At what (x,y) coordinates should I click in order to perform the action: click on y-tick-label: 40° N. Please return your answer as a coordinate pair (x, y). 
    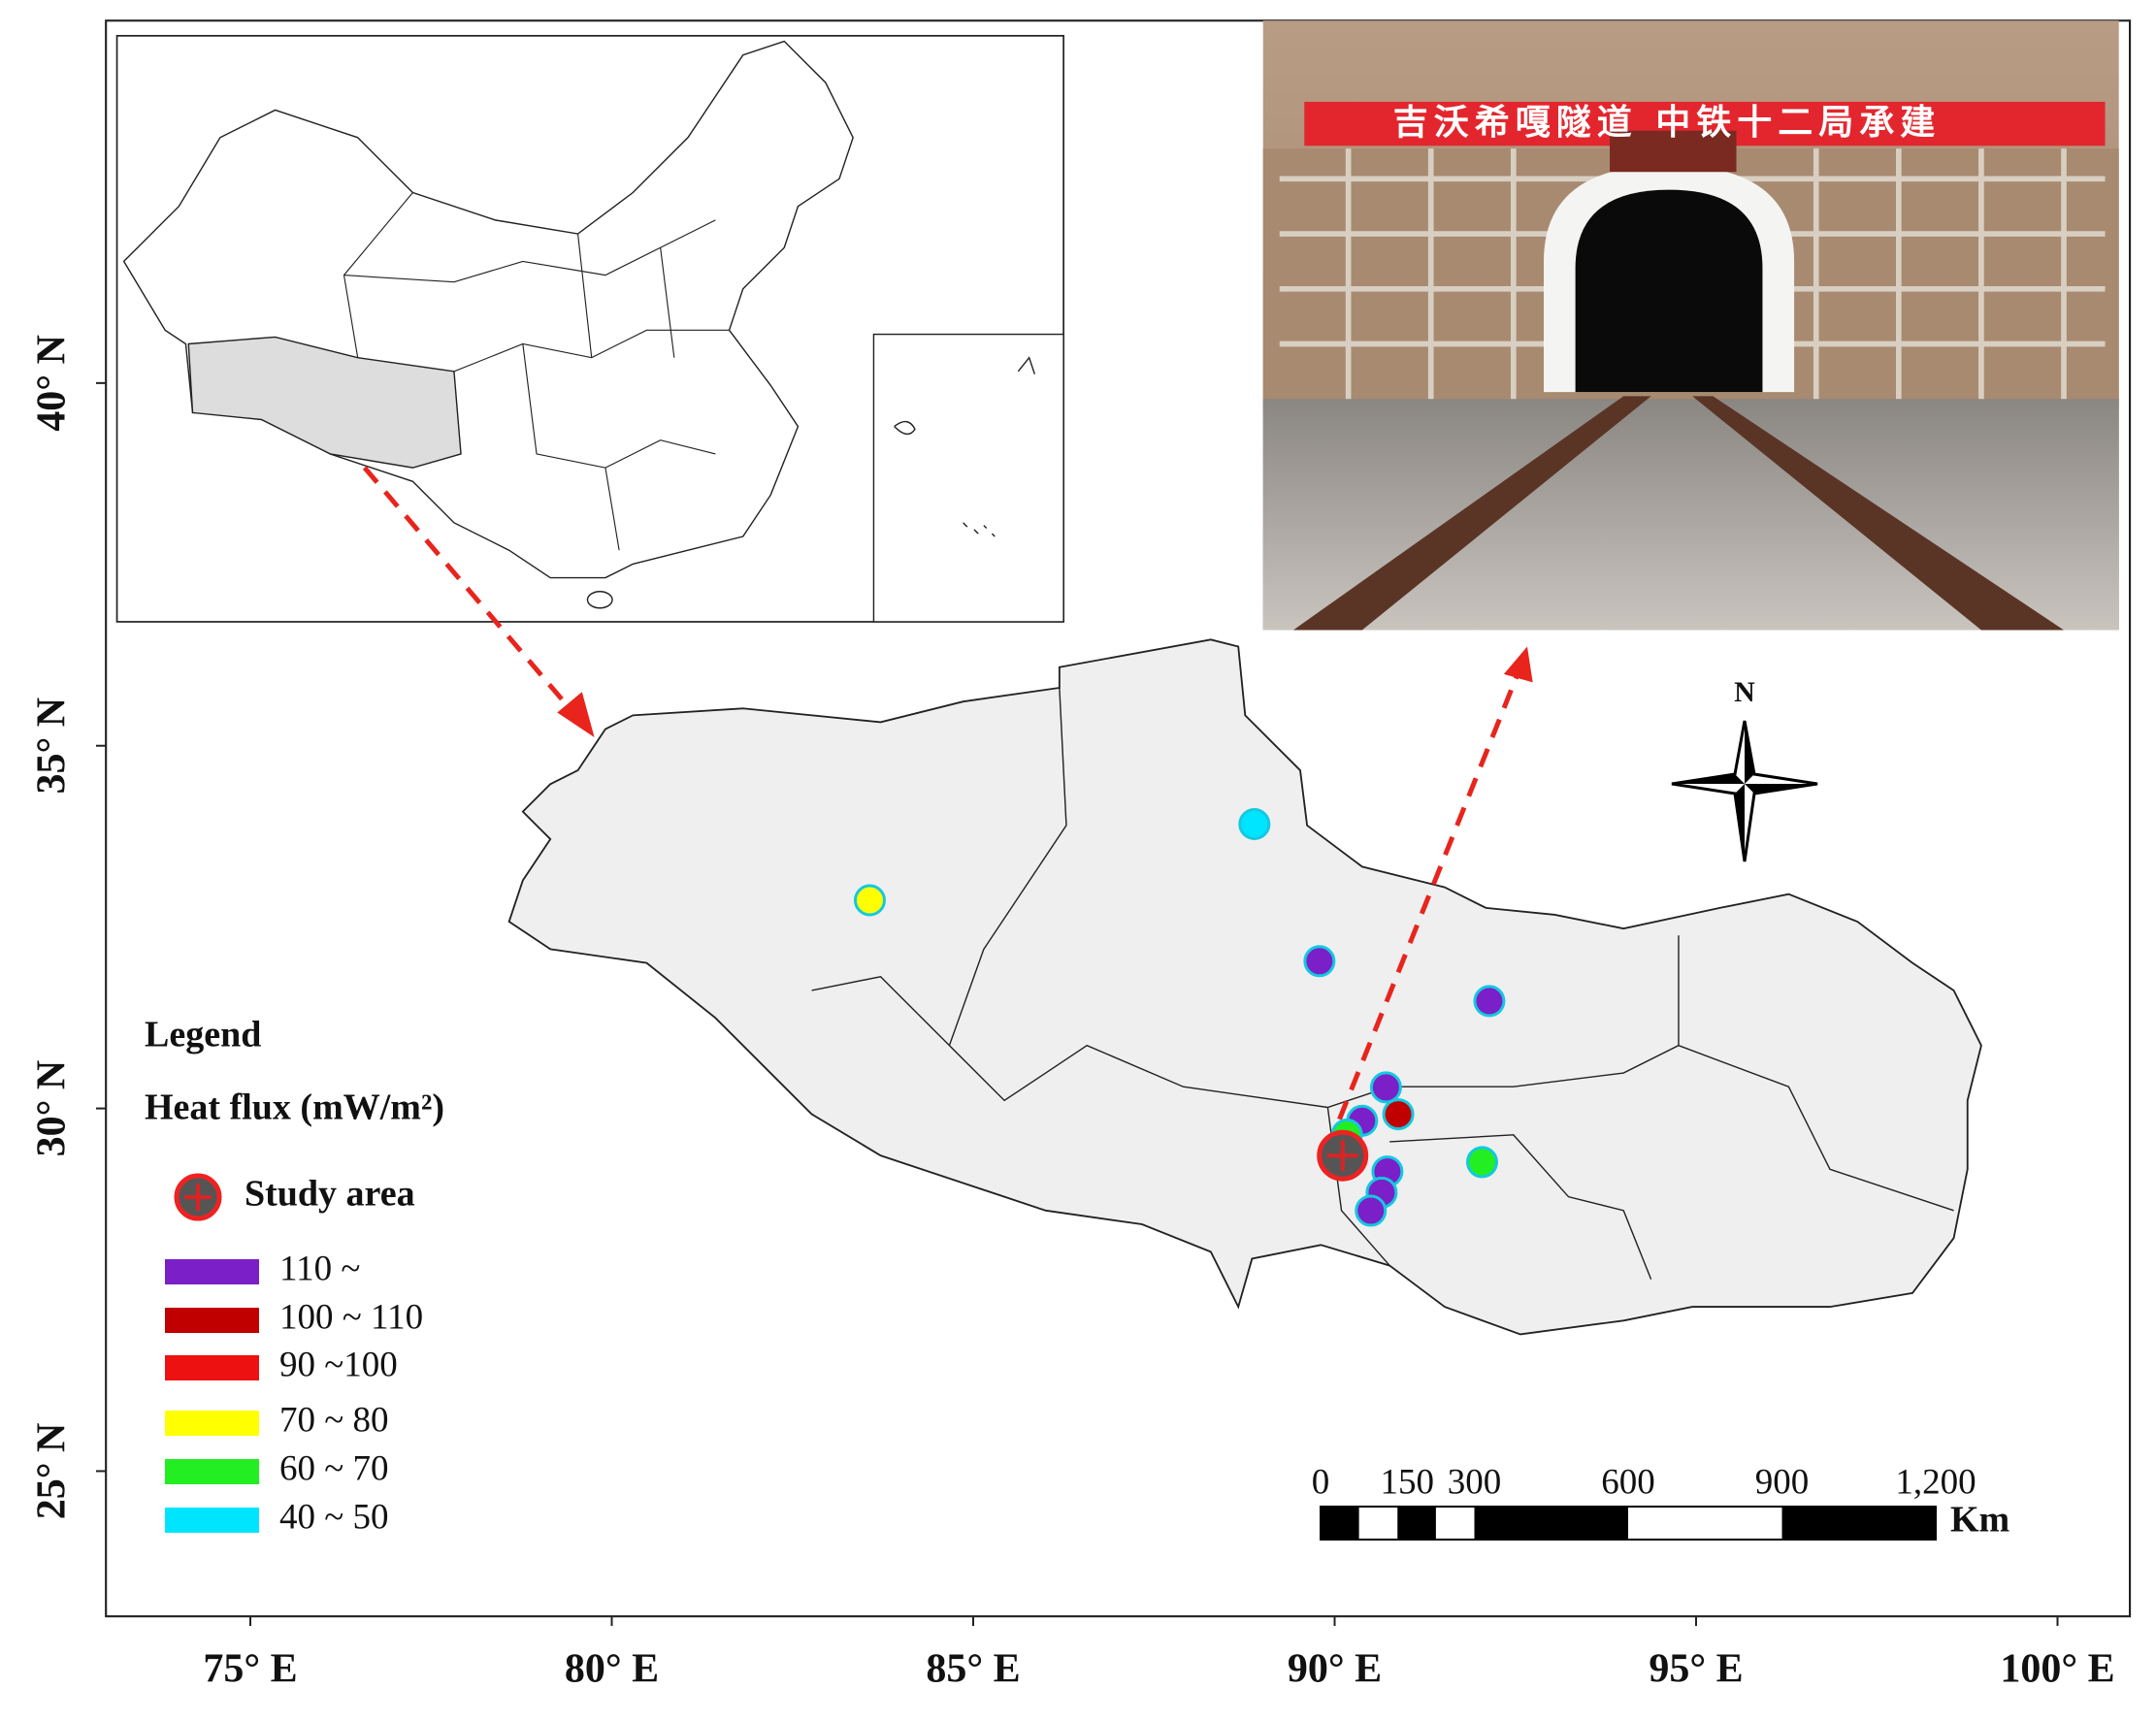
    Looking at the image, I should click on (52, 383).